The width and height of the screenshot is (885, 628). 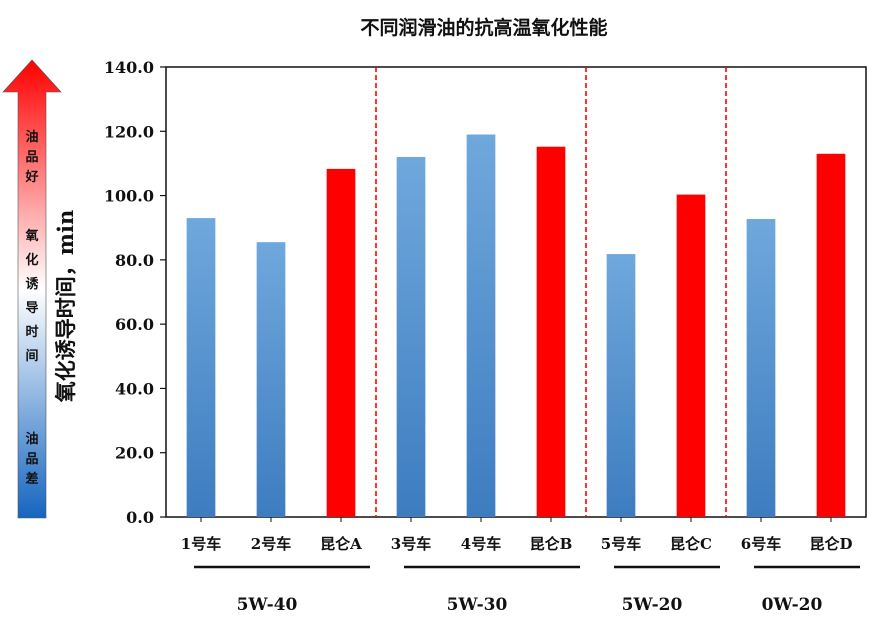 What do you see at coordinates (32, 284) in the screenshot?
I see `arrow-label-char: 诱` at bounding box center [32, 284].